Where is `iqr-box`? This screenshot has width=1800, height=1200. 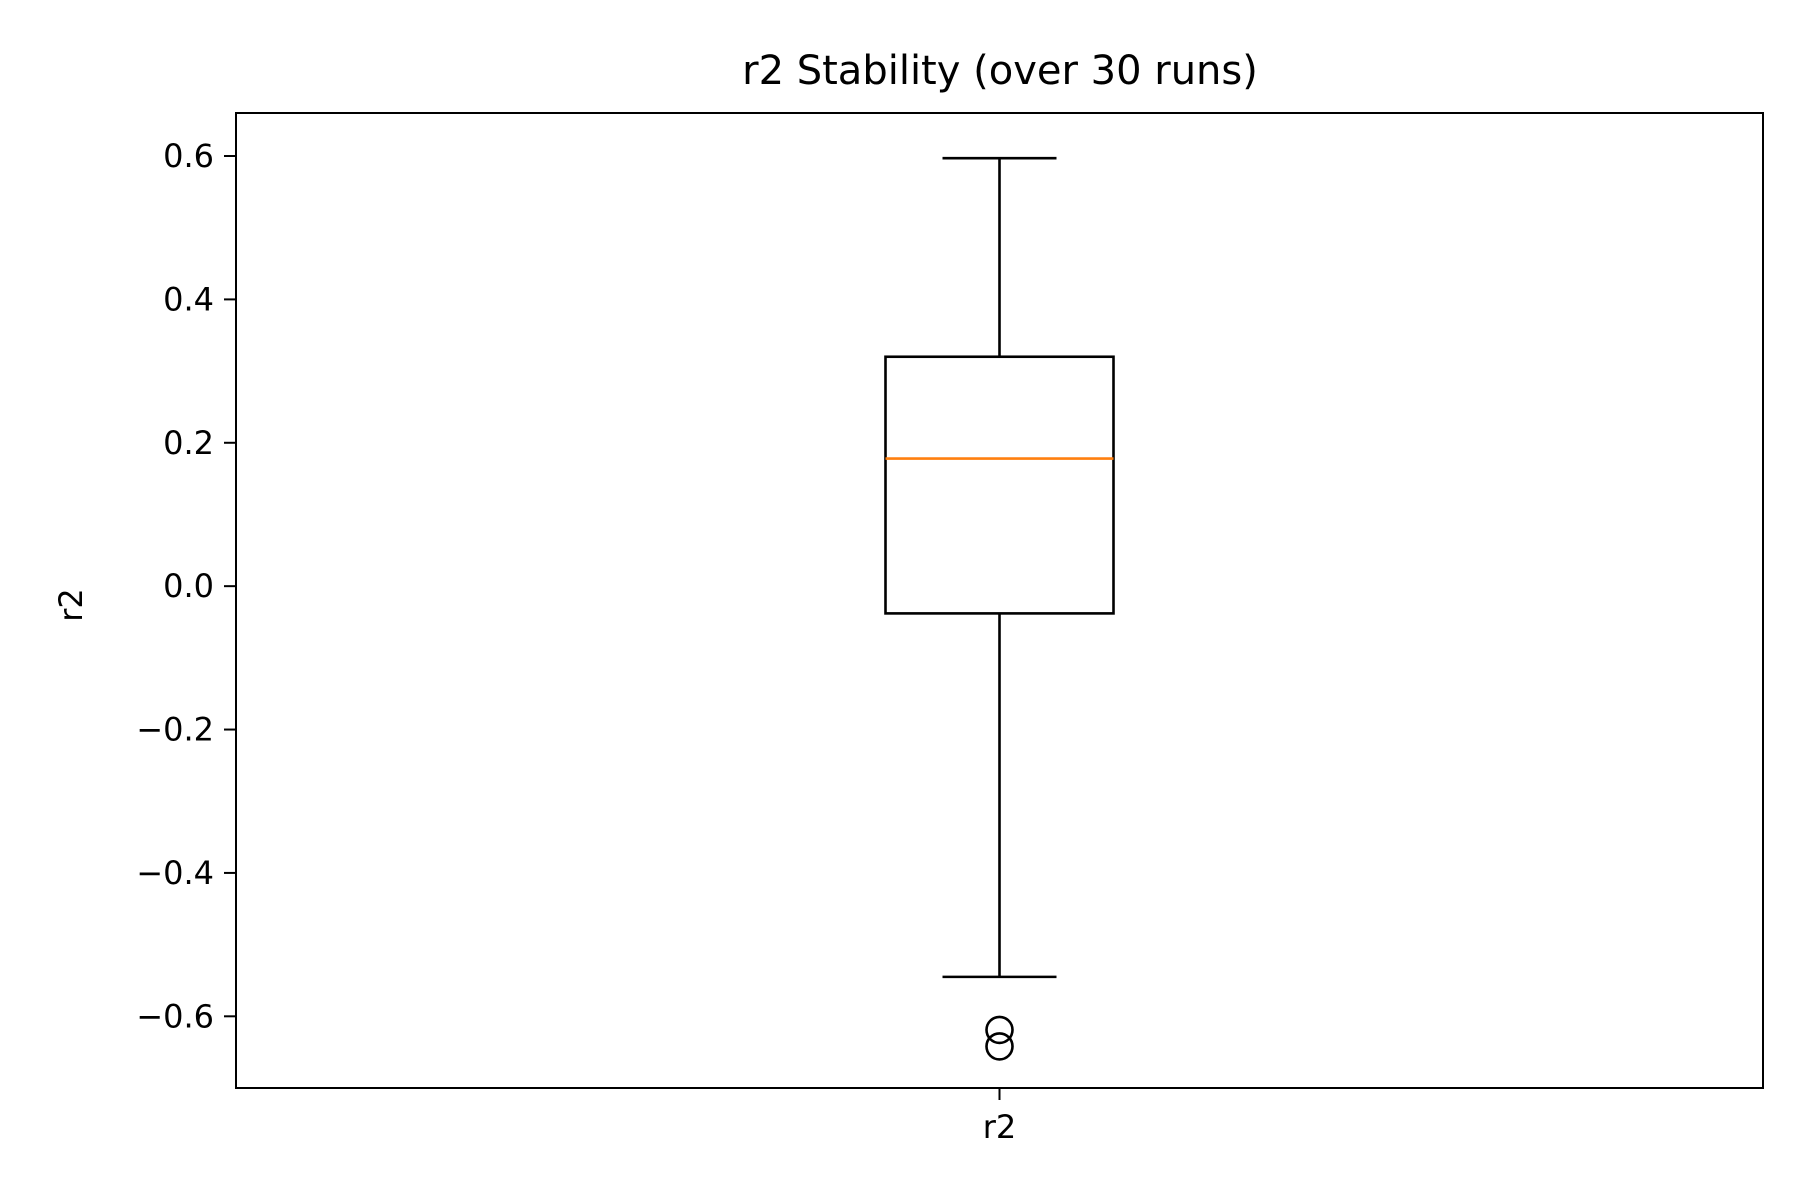 iqr-box is located at coordinates (999, 485).